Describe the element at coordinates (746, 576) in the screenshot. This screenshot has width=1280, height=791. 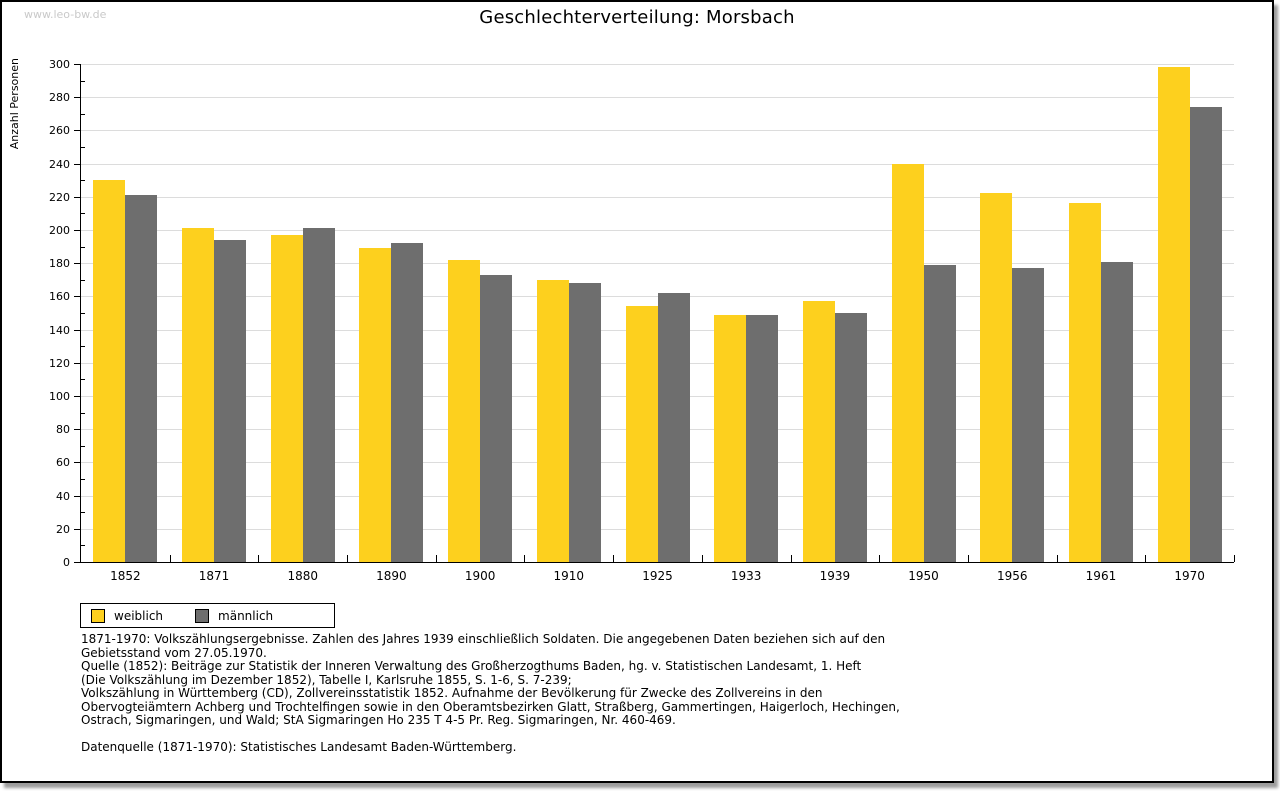
I see `x-axis-label: 1933` at that location.